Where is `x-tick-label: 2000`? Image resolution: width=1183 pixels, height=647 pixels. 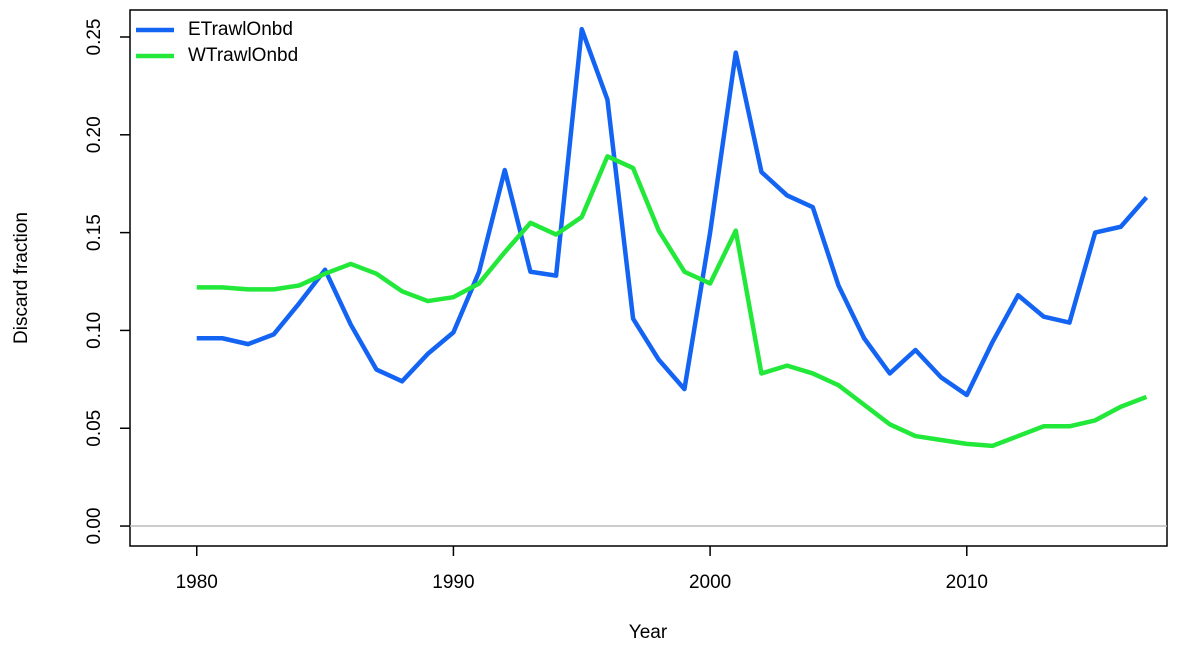
x-tick-label: 2000 is located at coordinates (710, 582).